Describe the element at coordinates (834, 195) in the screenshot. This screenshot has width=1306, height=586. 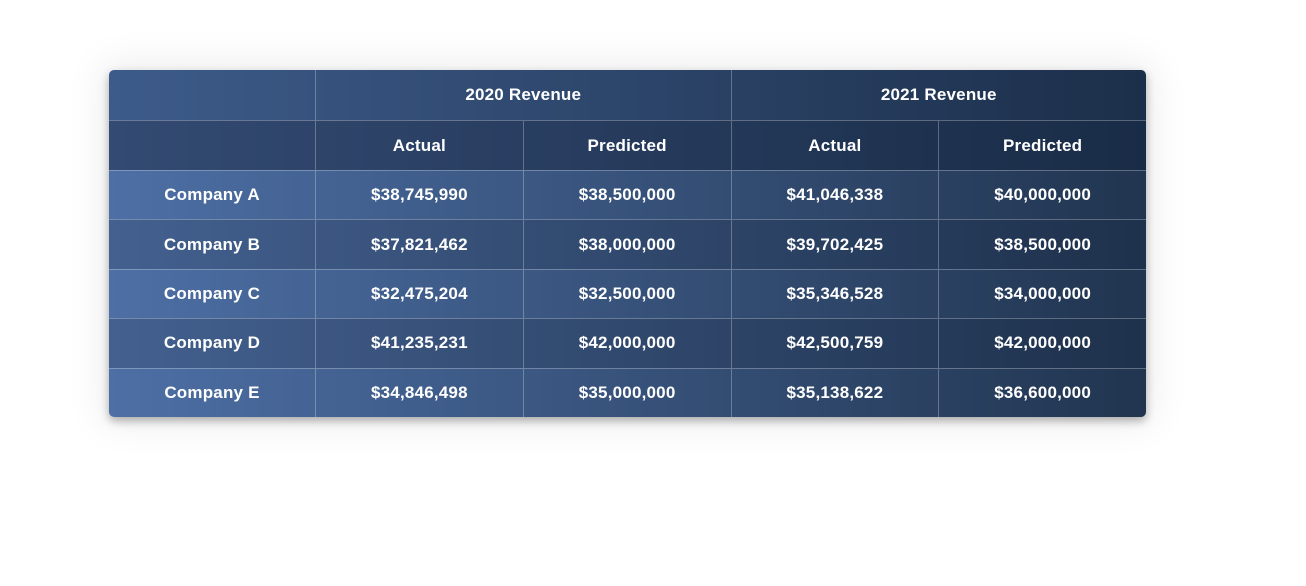
I see `data-cell: $41,046,338` at that location.